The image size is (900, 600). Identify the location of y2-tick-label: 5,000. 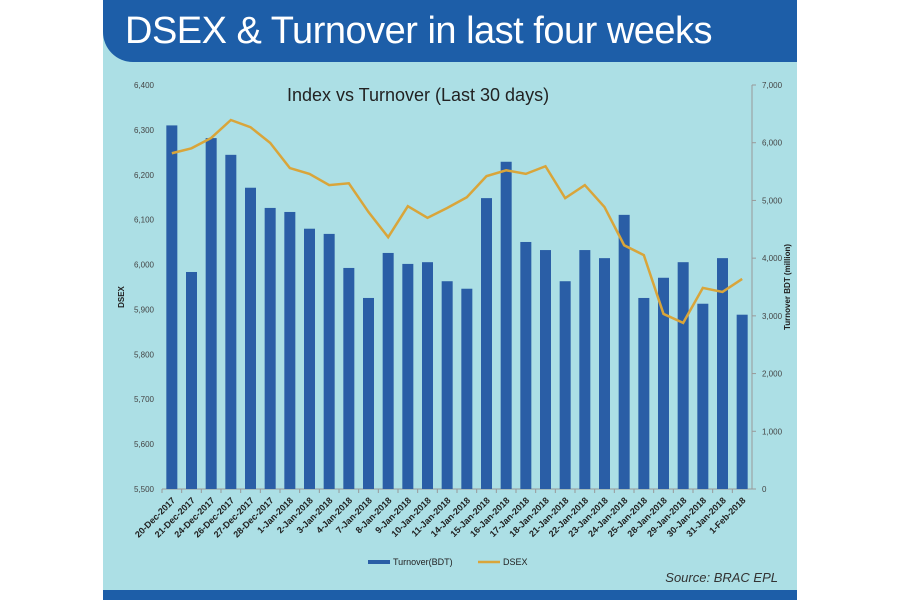
(772, 200).